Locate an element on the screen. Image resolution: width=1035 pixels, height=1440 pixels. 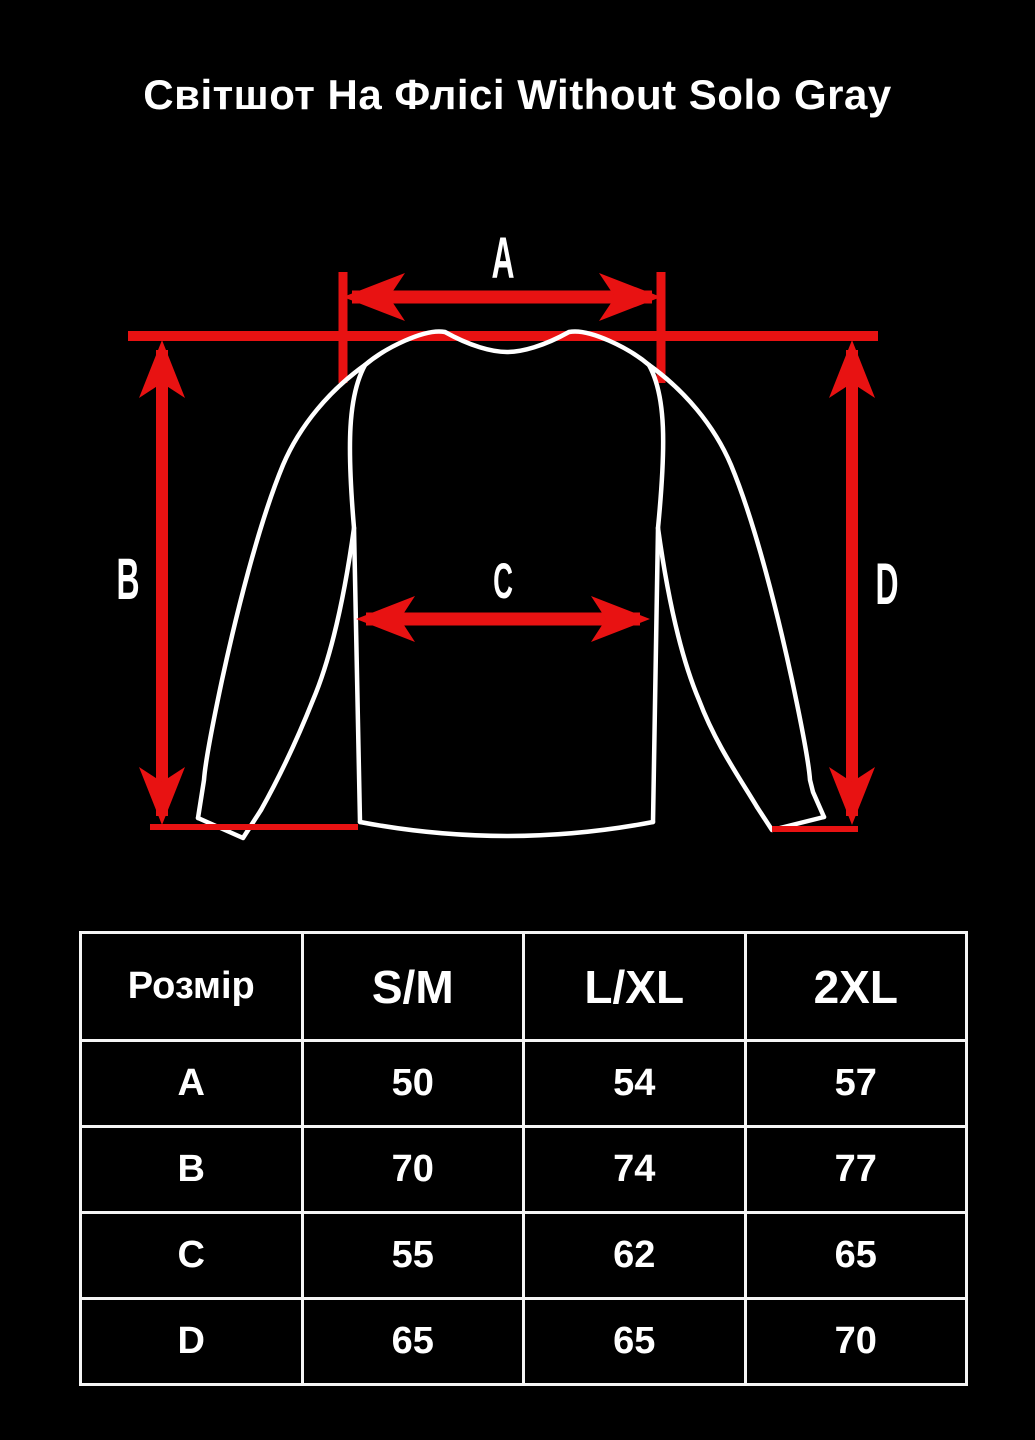
size-table-header-row: Розмір S/M L/XL 2XL is located at coordinates (523, 986).